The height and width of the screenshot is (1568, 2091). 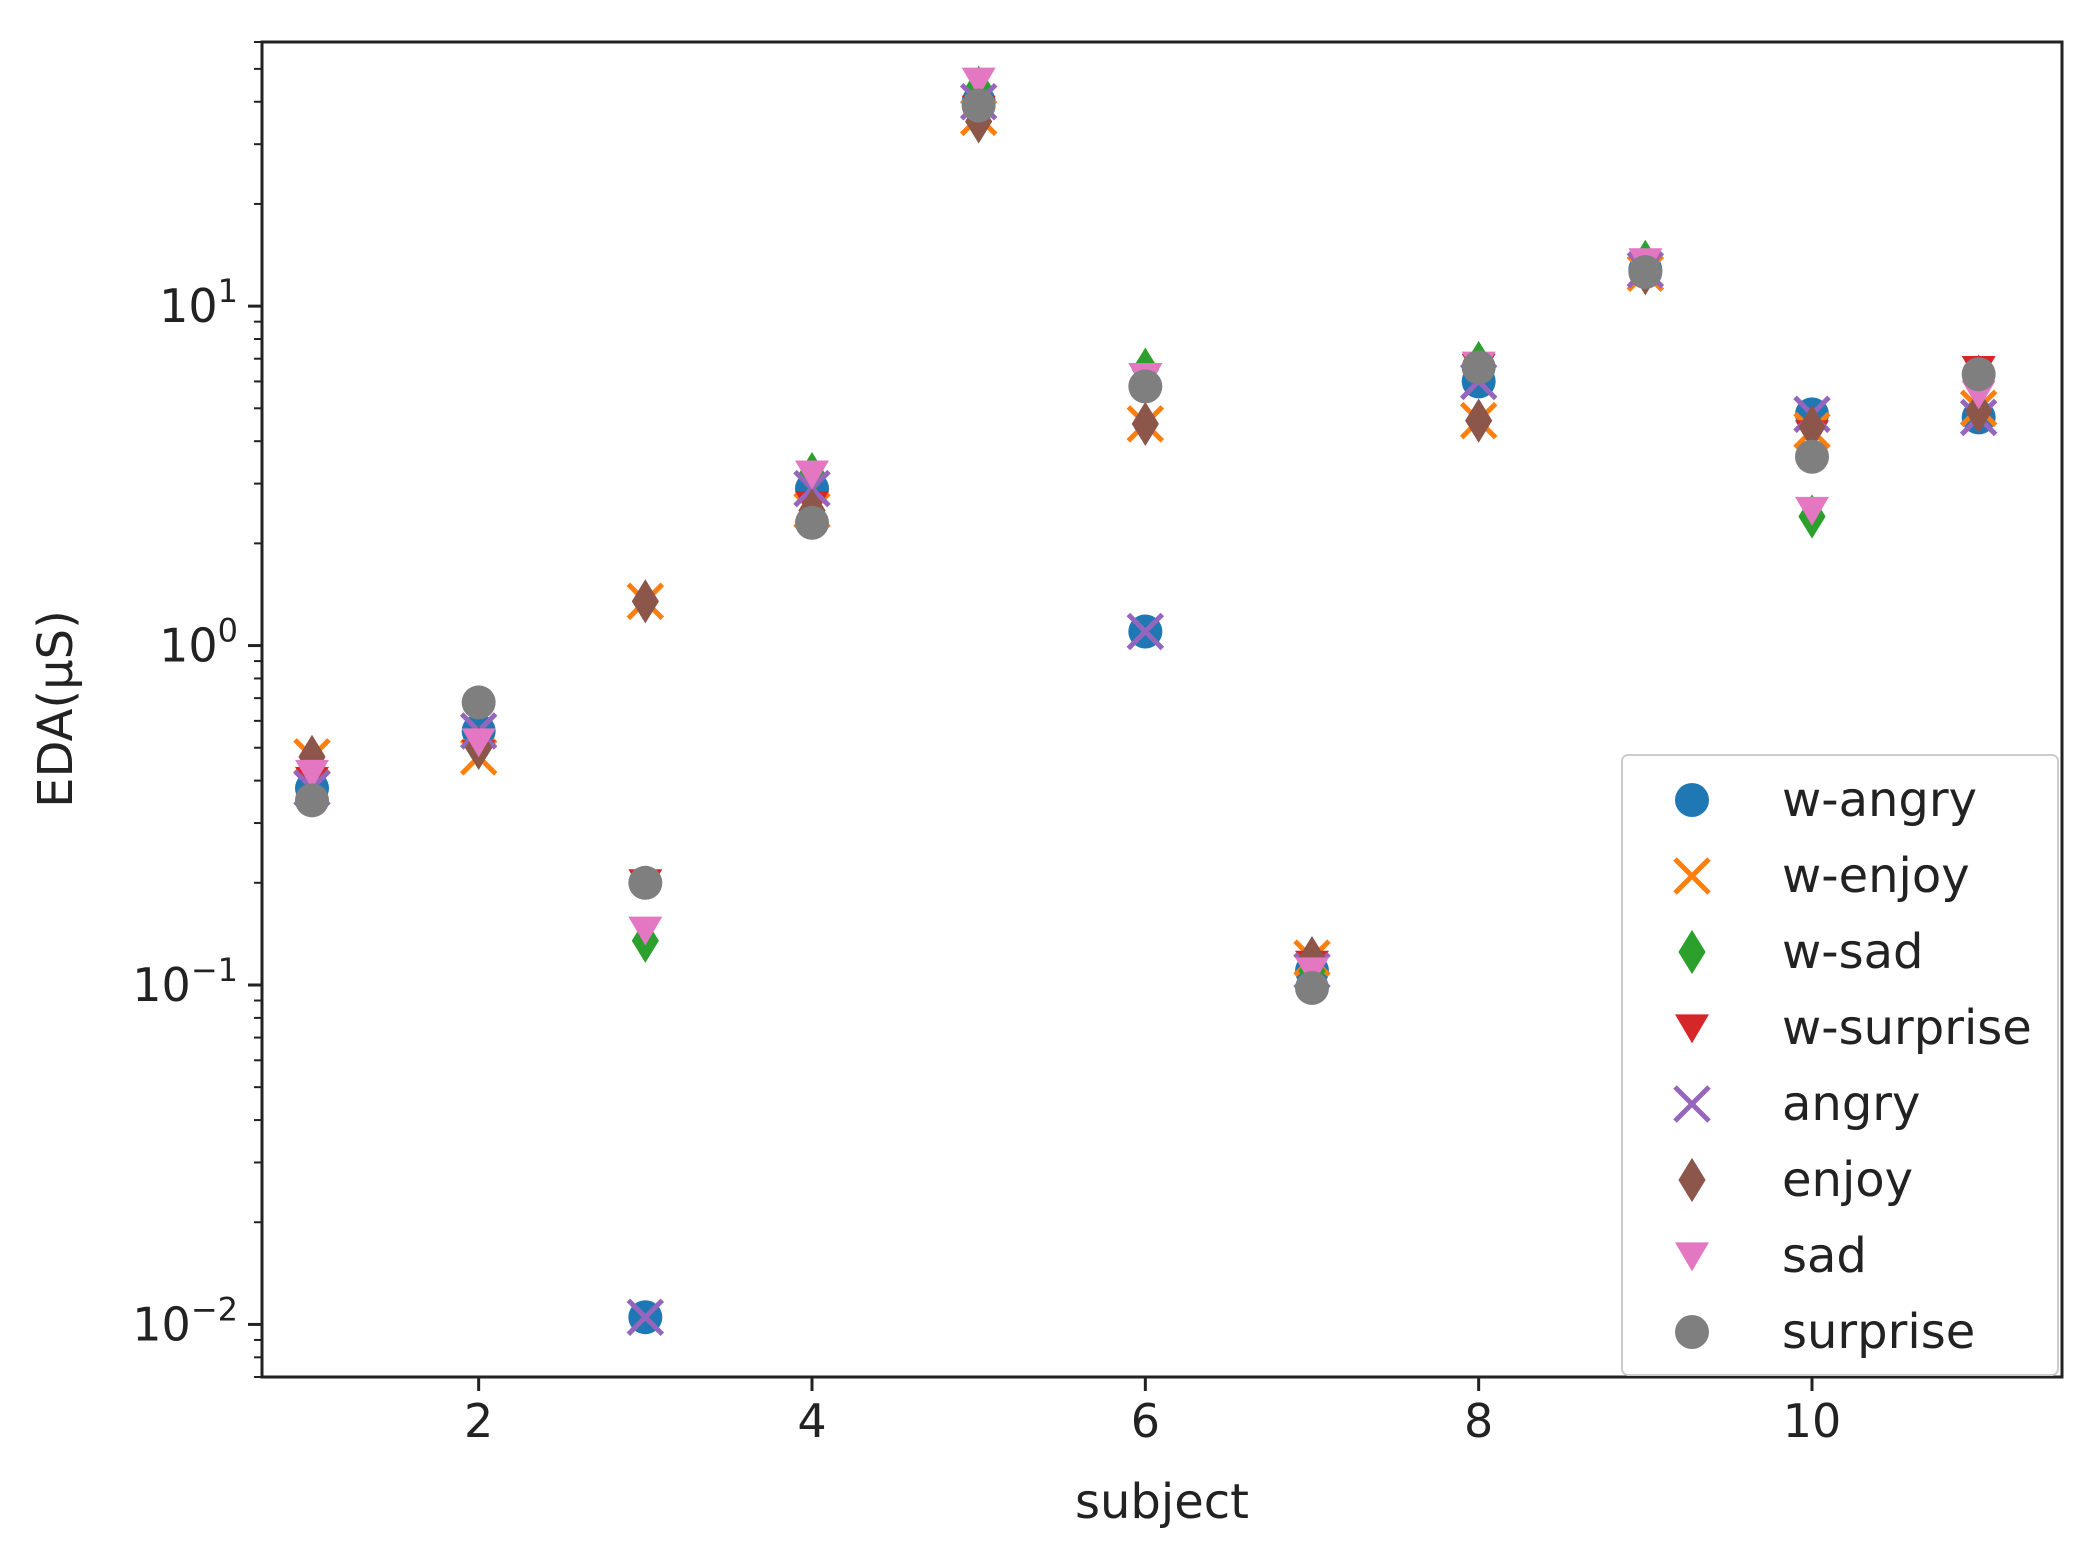 What do you see at coordinates (1692, 1029) in the screenshot?
I see `legend-marker-w-surprise` at bounding box center [1692, 1029].